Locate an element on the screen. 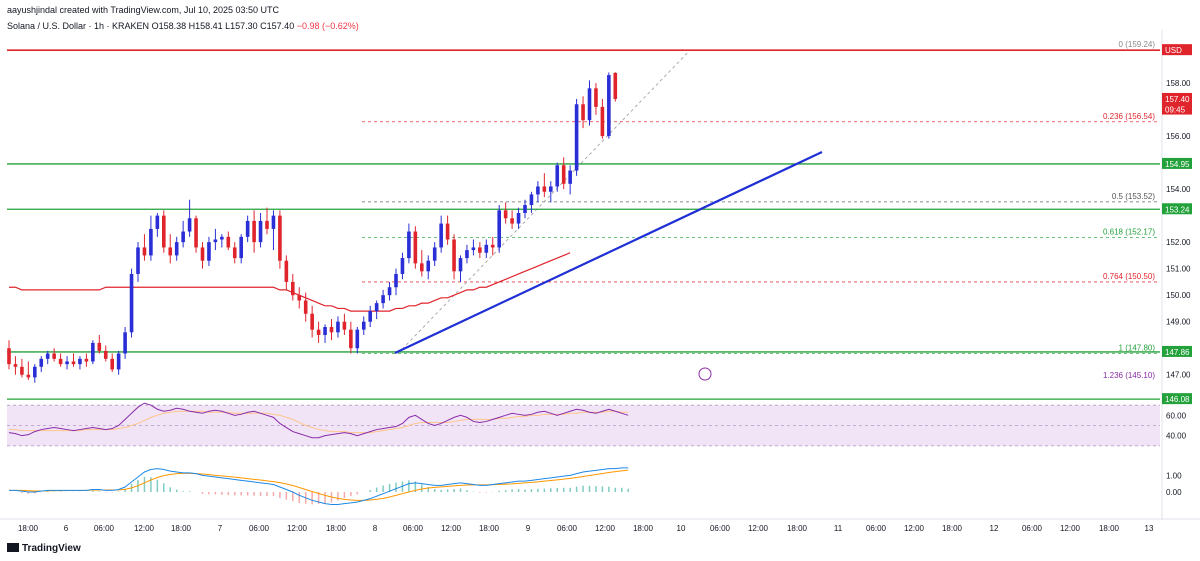 The height and width of the screenshot is (561, 1200). rsi-tick-label: 60.00 is located at coordinates (1176, 415).